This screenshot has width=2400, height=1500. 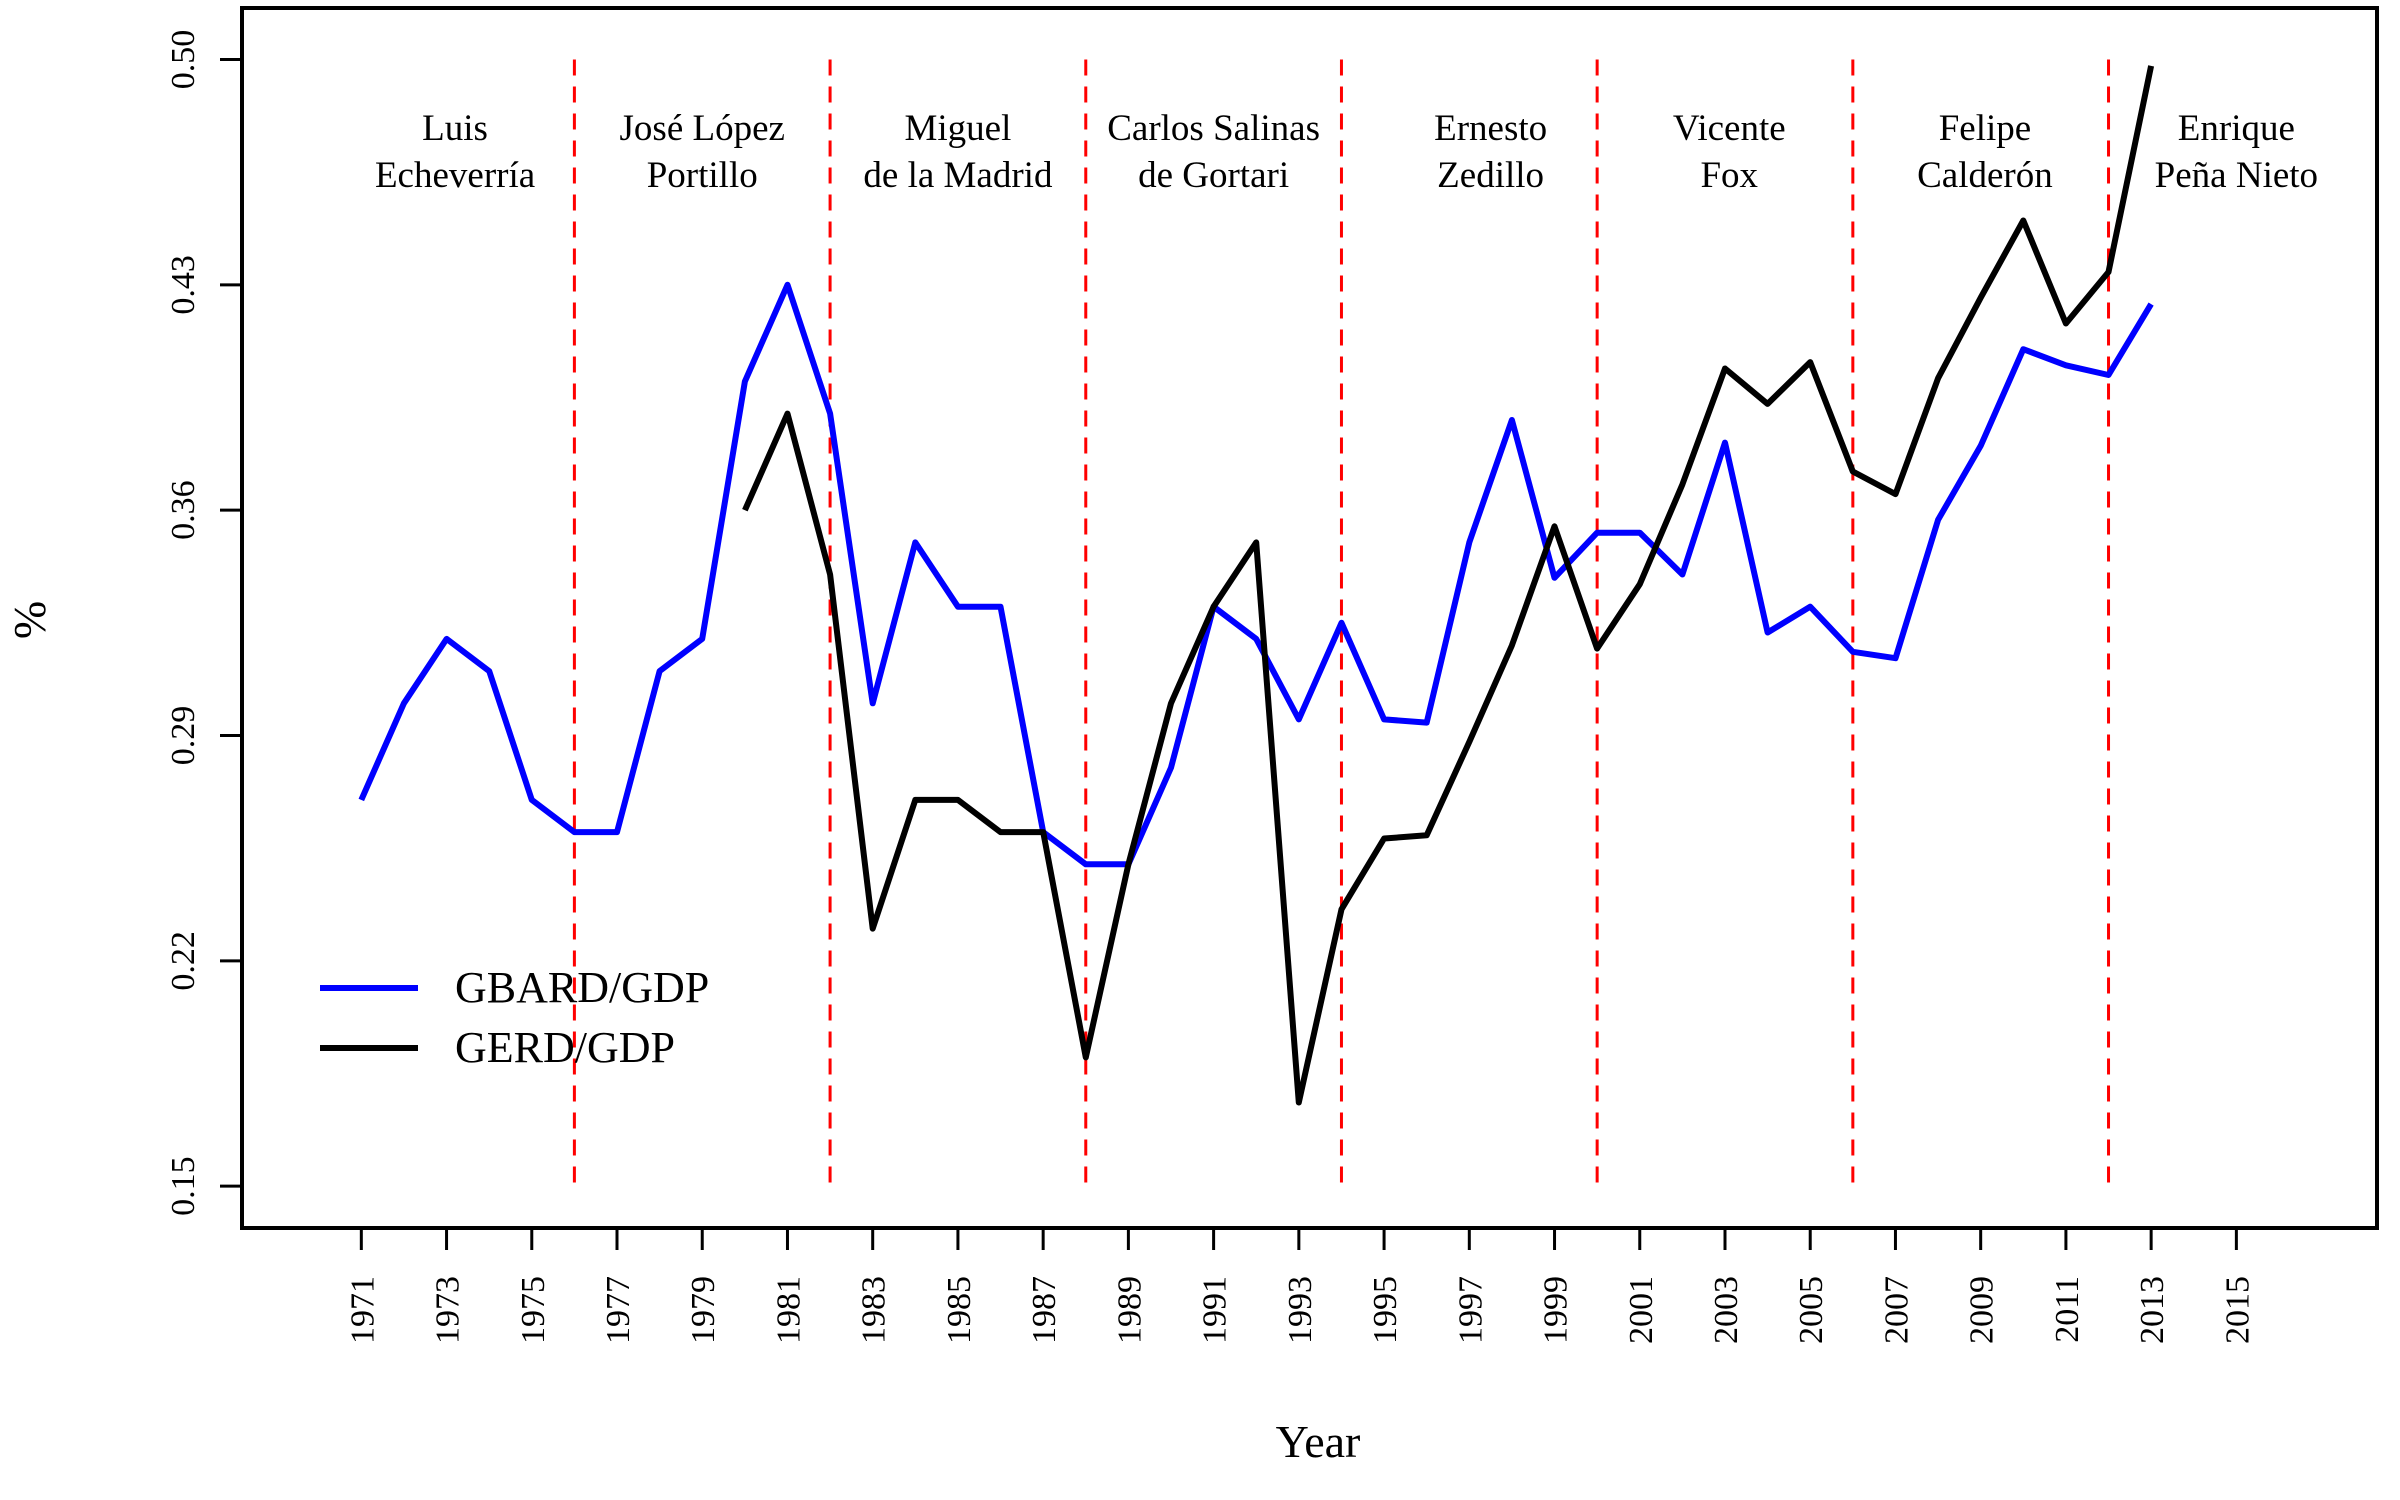 What do you see at coordinates (1470, 1310) in the screenshot?
I see `x-tick-label: 1997` at bounding box center [1470, 1310].